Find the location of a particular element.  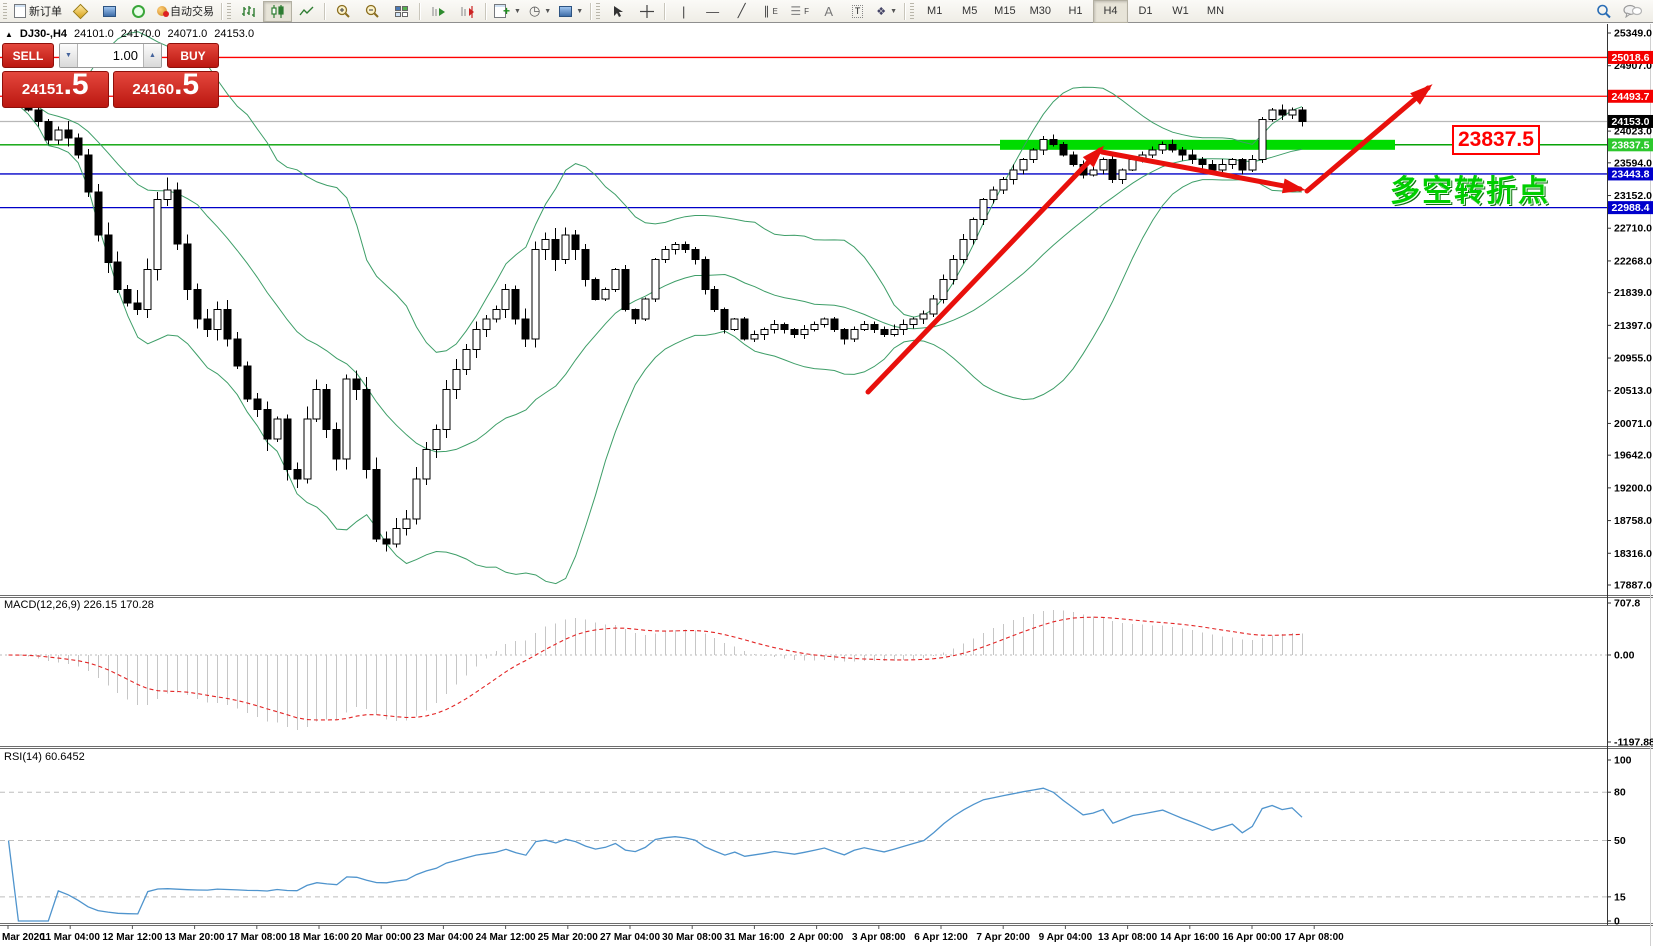

timeframe-m1-button: M1 is located at coordinates (935, 11).